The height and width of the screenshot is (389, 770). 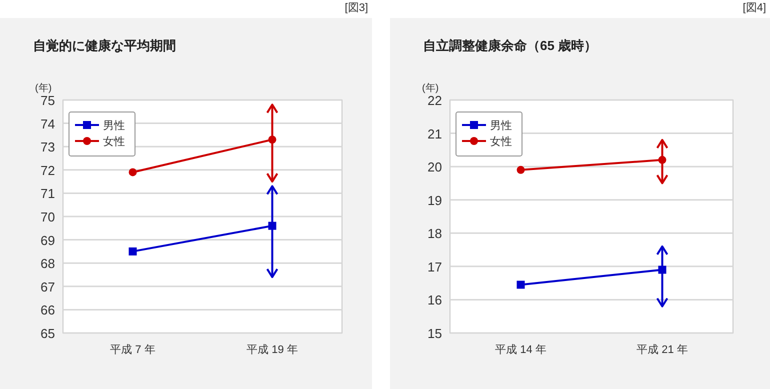 What do you see at coordinates (435, 333) in the screenshot?
I see `y-tick-label: 15` at bounding box center [435, 333].